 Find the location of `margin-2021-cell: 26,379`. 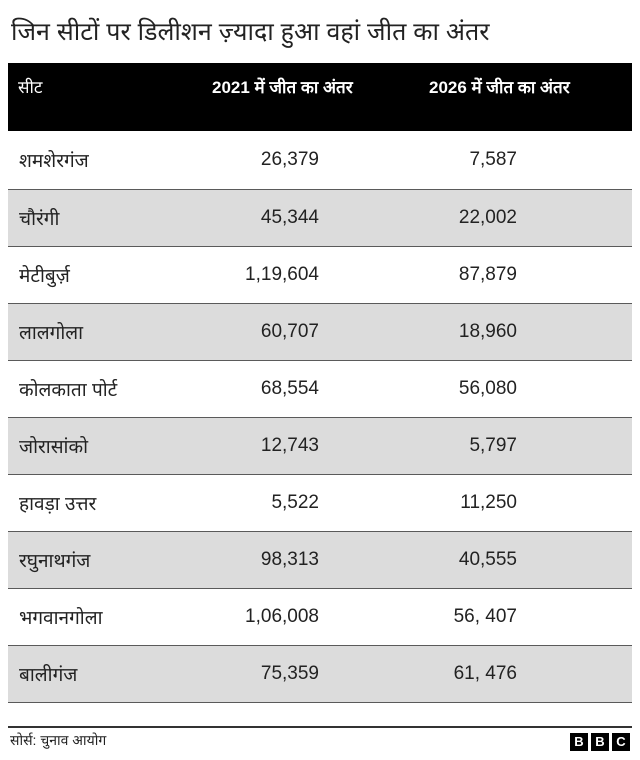

margin-2021-cell: 26,379 is located at coordinates (289, 159).